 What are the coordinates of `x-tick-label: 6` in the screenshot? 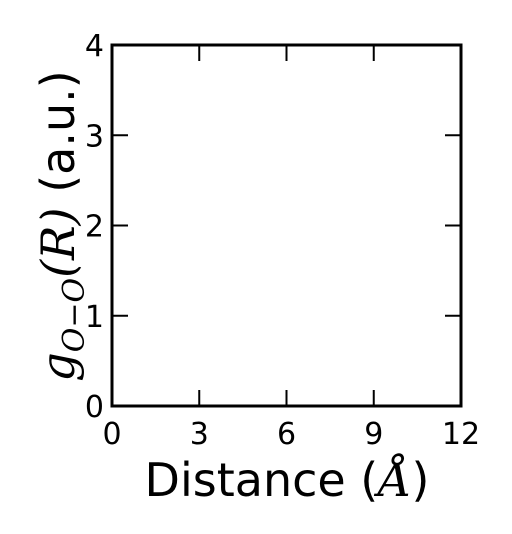 It's located at (286, 434).